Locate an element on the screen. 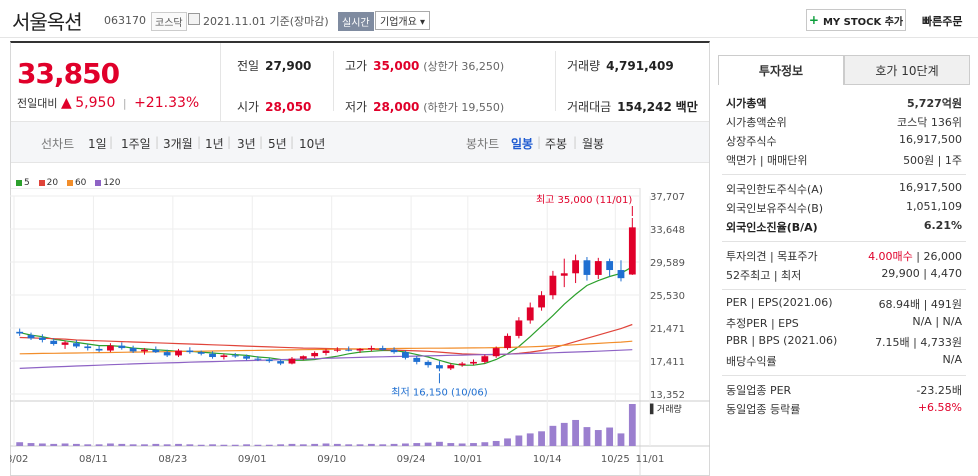 The width and height of the screenshot is (978, 476). info-row-value: N/A is located at coordinates (952, 359).